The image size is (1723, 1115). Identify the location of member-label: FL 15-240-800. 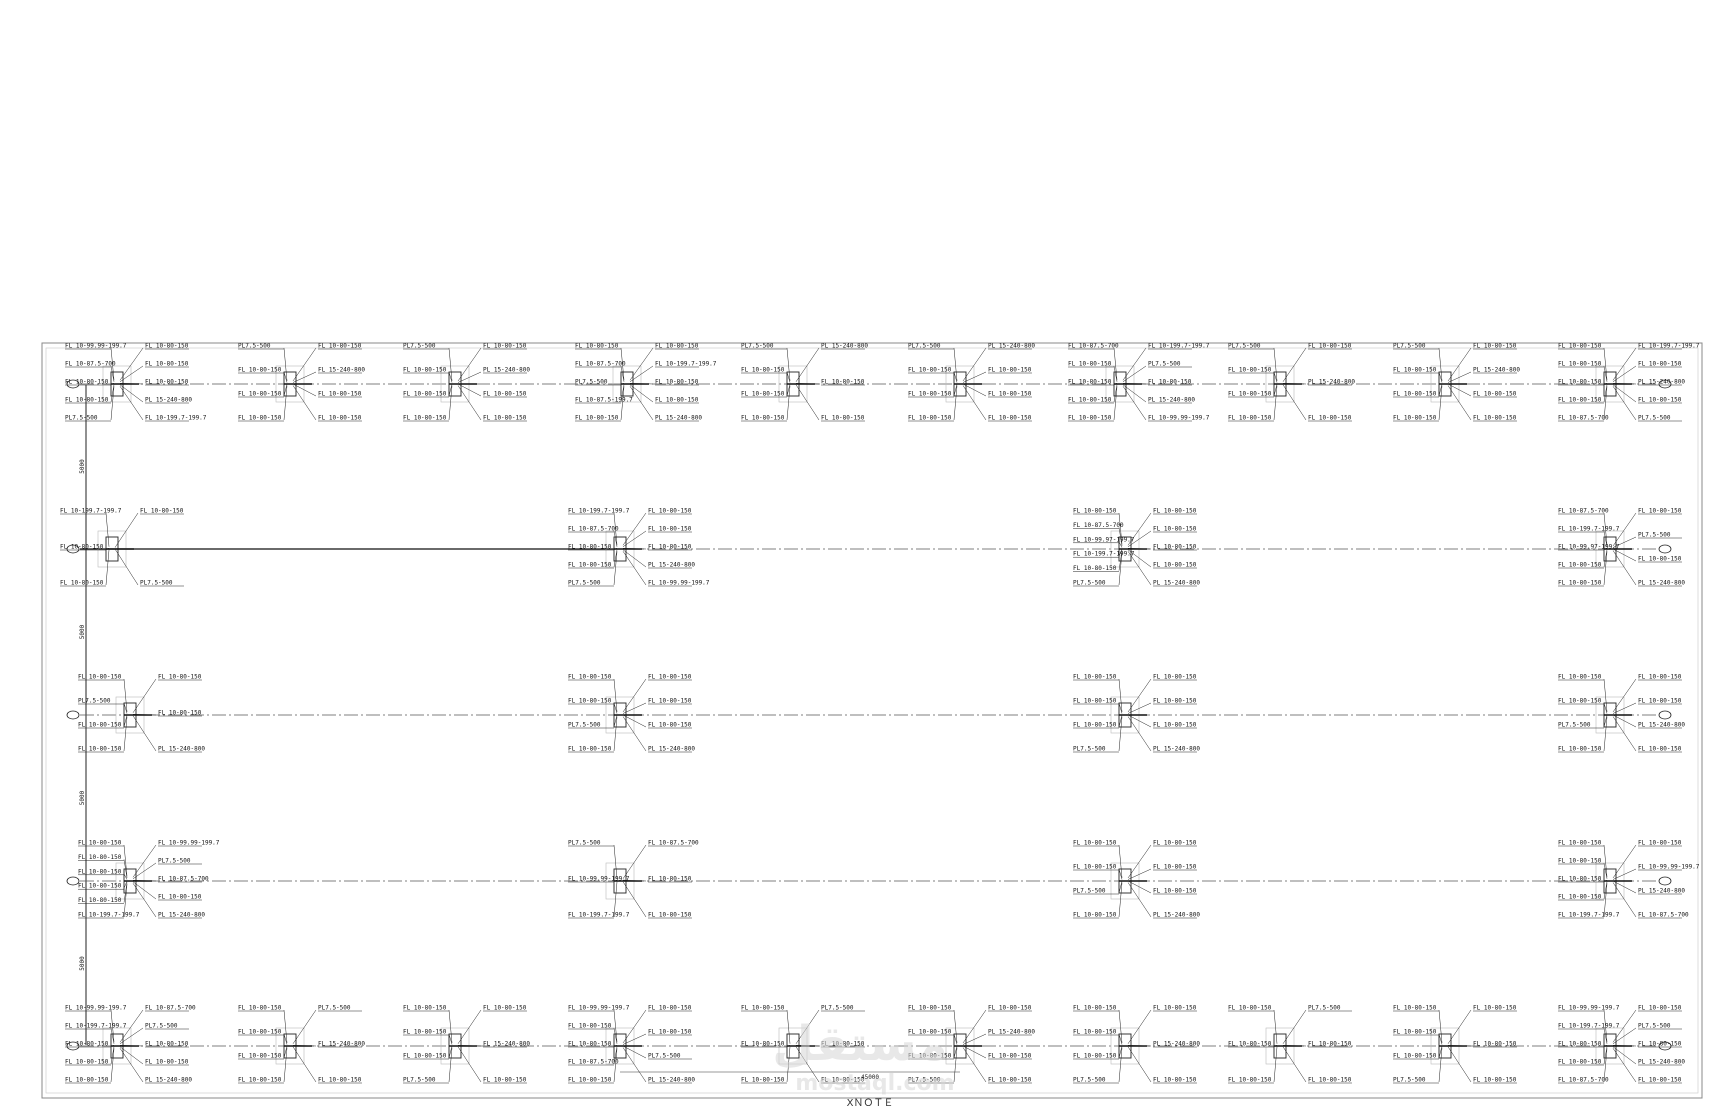
(341, 1044).